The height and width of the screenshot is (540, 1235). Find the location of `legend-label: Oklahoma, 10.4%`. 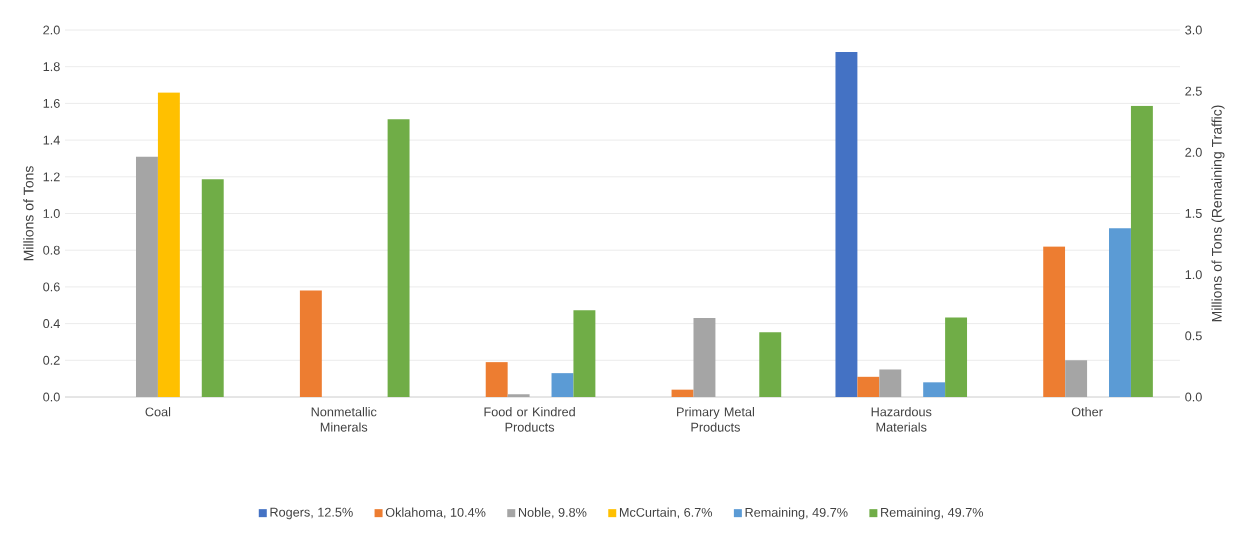

legend-label: Oklahoma, 10.4% is located at coordinates (435, 513).